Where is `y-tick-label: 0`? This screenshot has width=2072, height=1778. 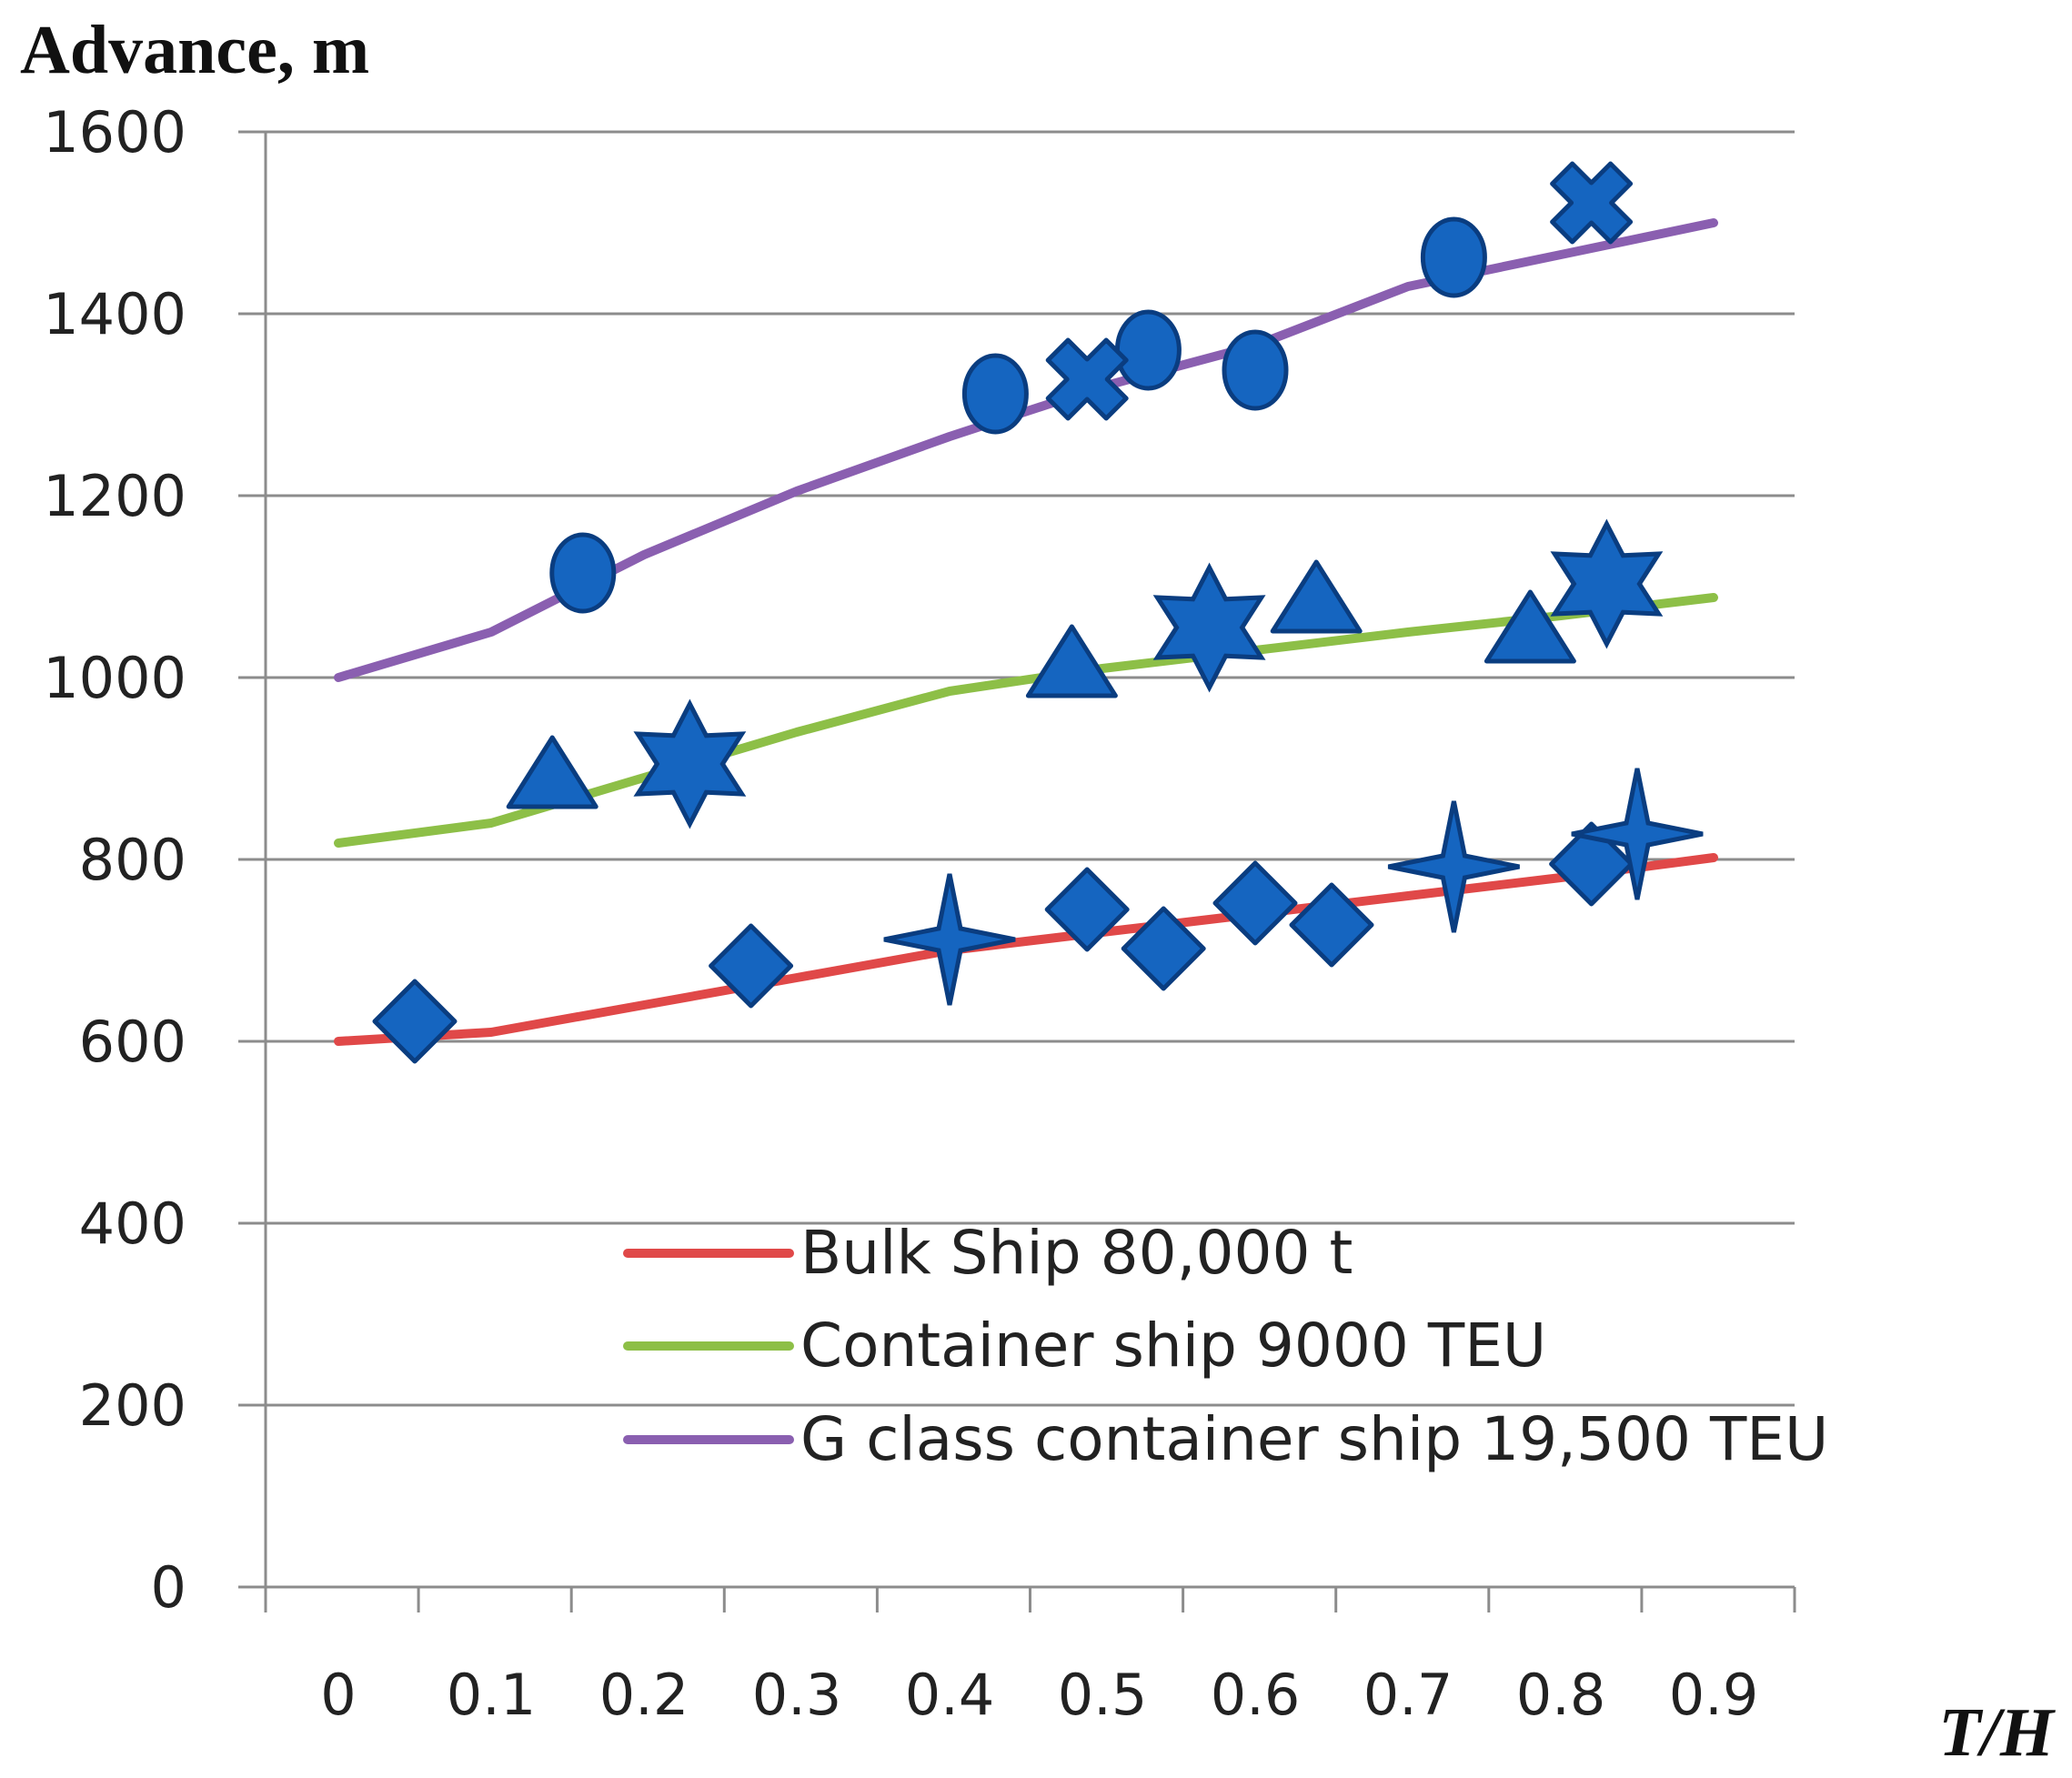
y-tick-label: 0 is located at coordinates (169, 1587).